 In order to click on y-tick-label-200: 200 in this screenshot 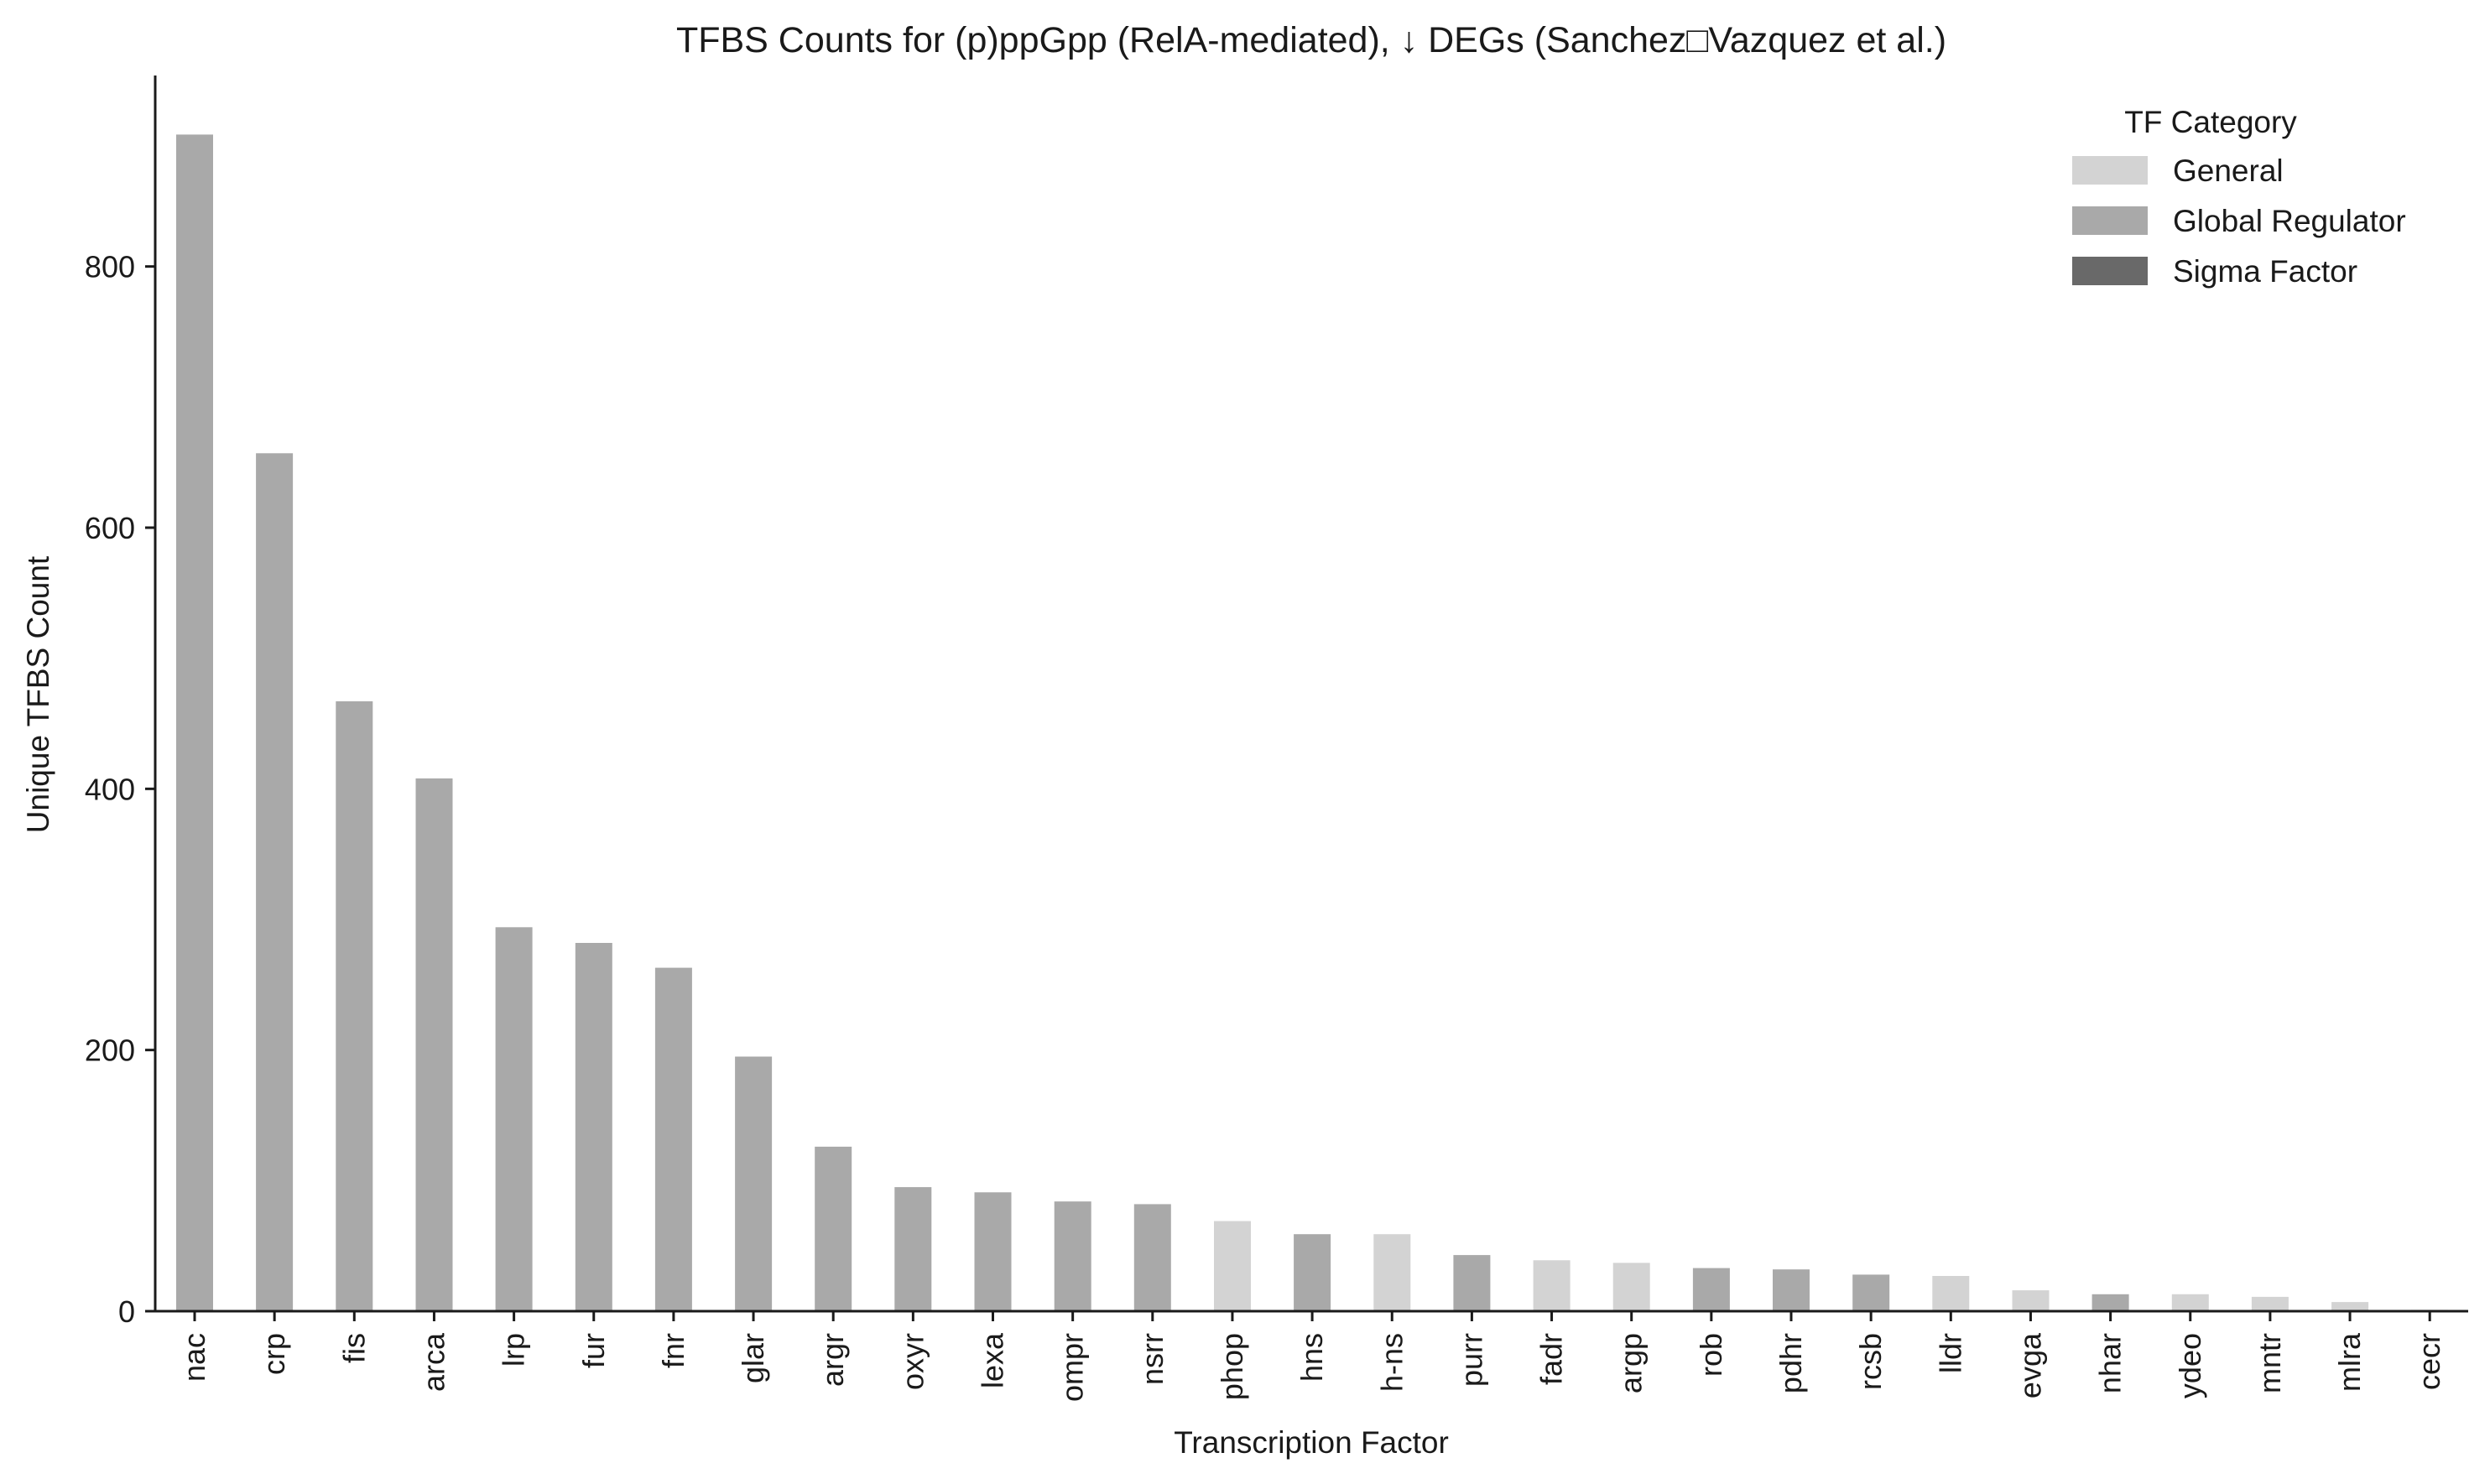, I will do `click(110, 1051)`.